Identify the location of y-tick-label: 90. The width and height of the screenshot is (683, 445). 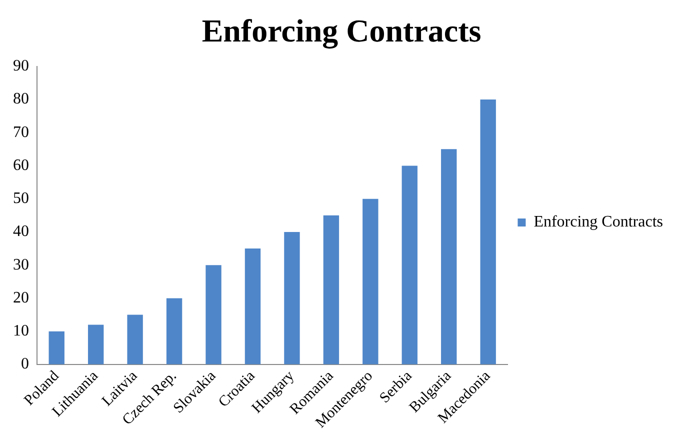
(21, 66).